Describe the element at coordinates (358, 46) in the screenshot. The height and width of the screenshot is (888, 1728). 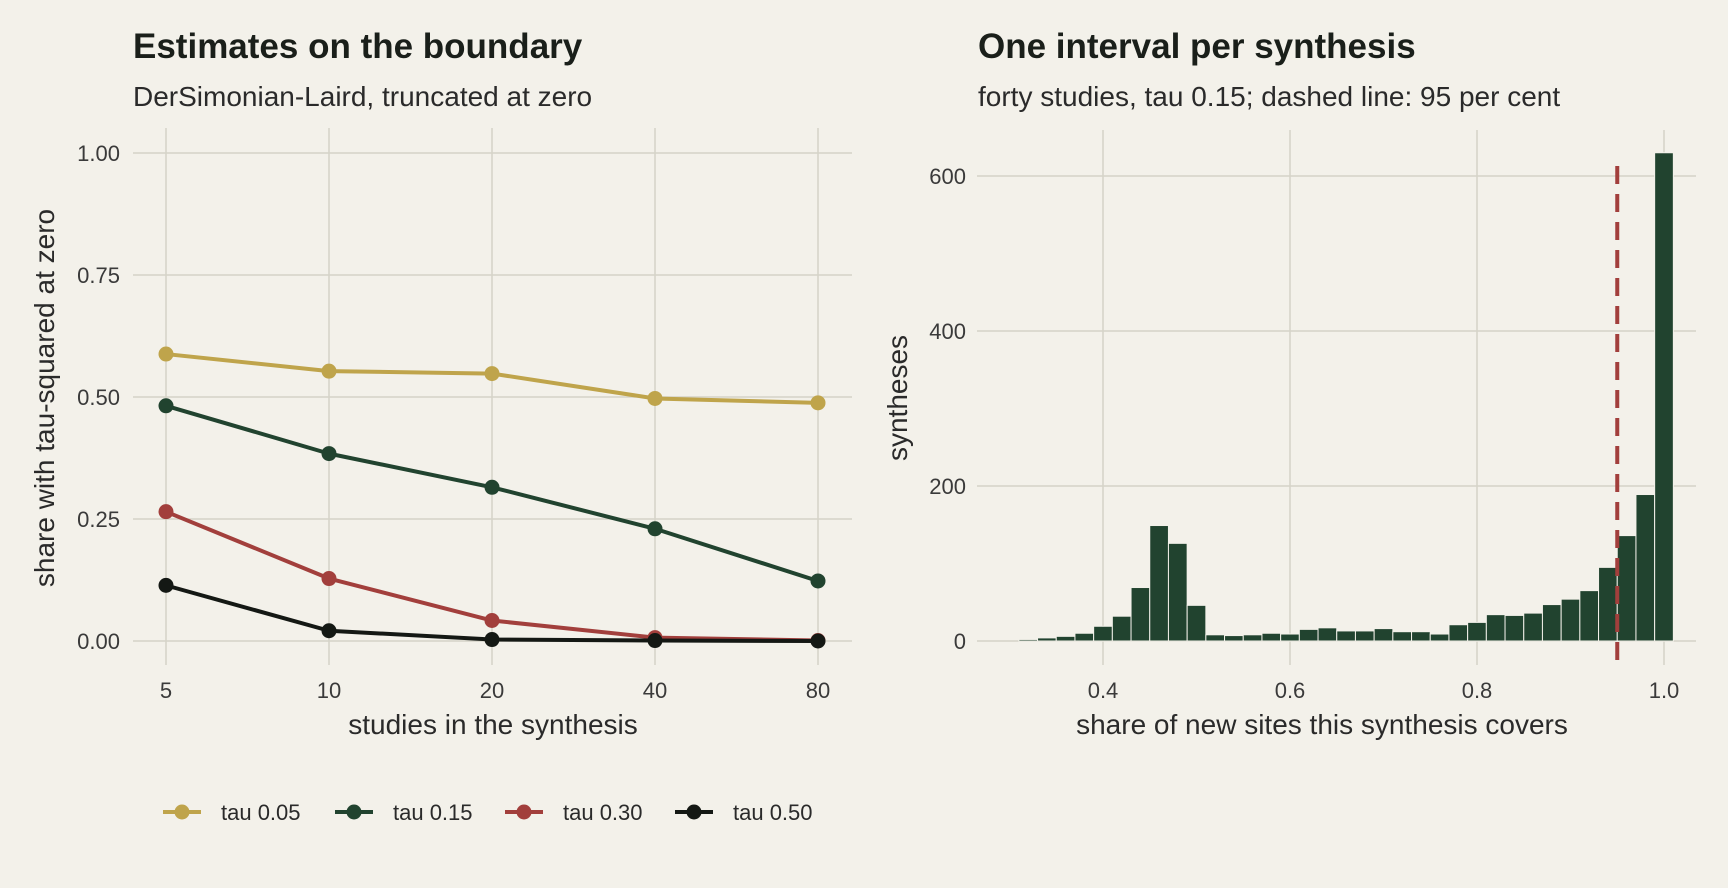
I see `left-chart-title: Estimates on the boundary` at that location.